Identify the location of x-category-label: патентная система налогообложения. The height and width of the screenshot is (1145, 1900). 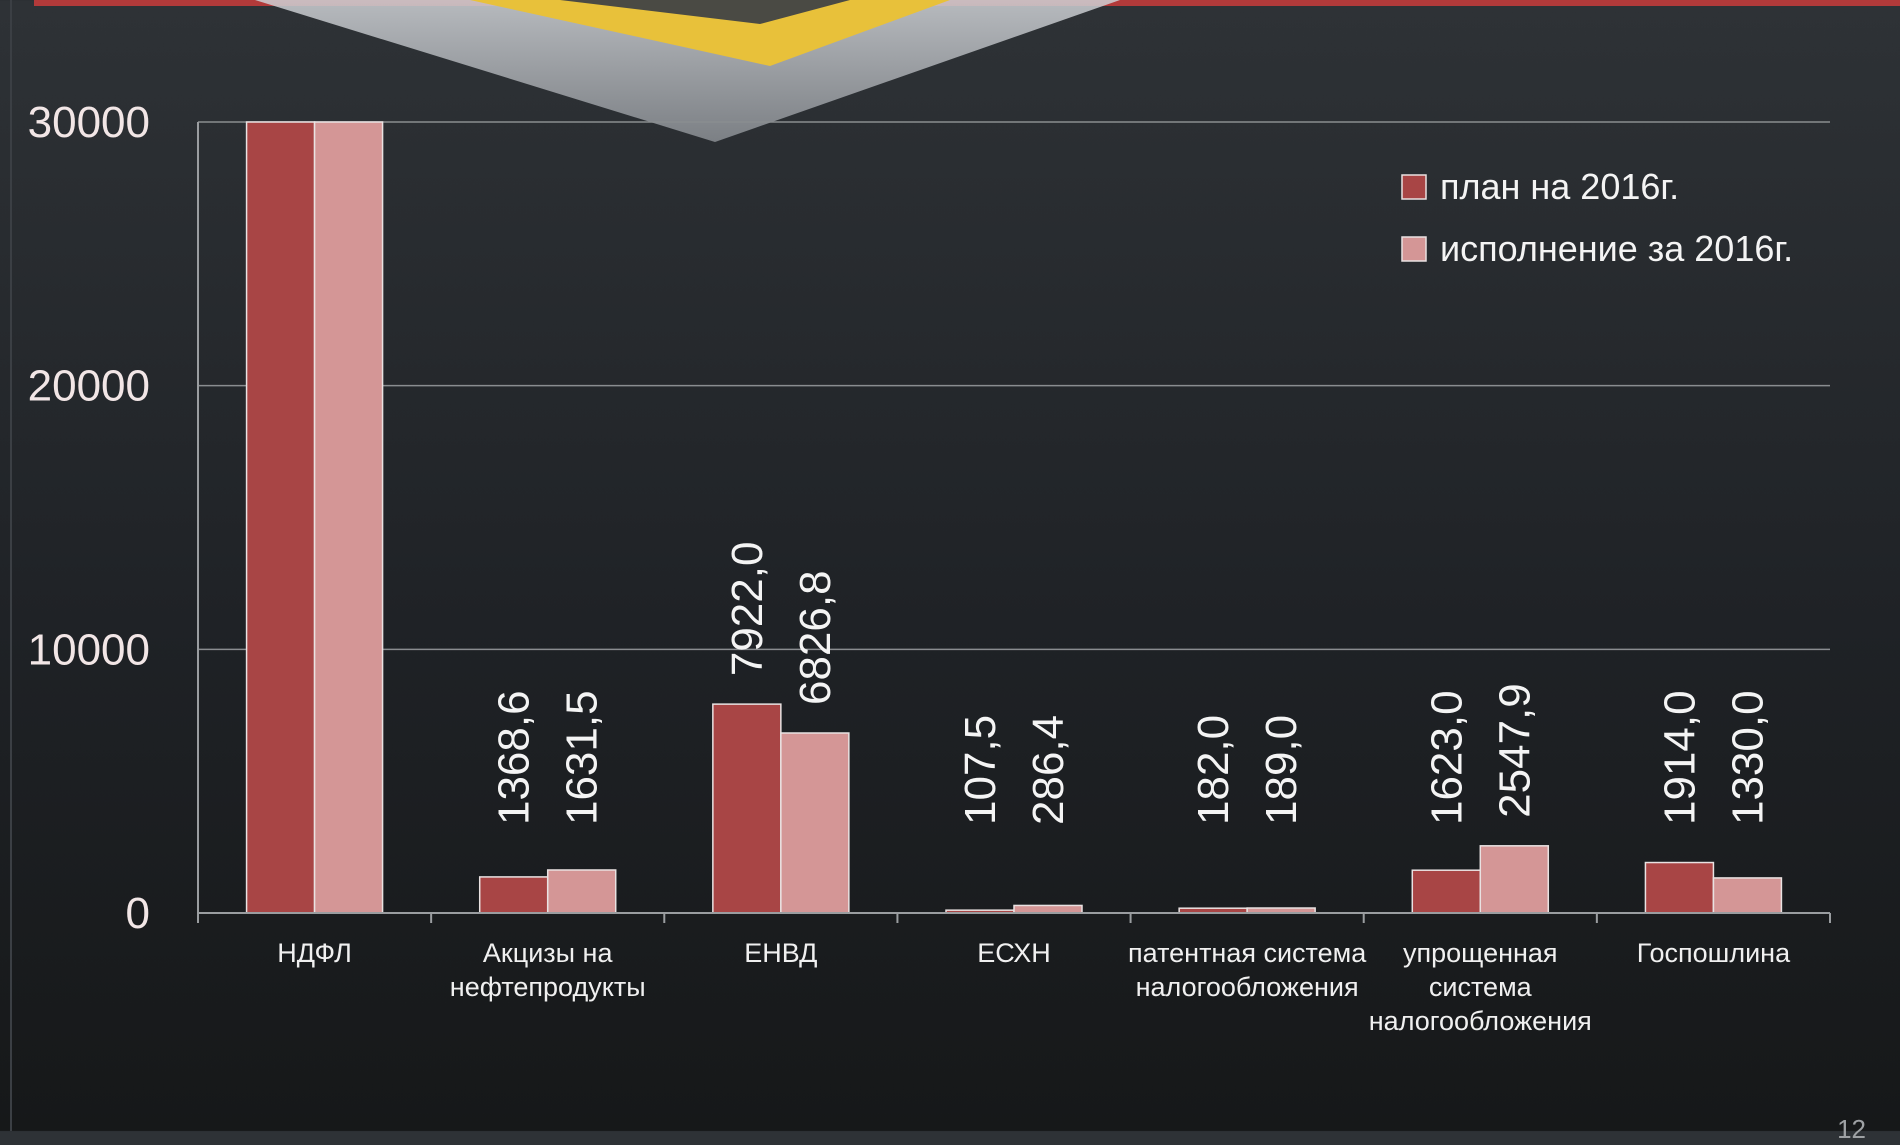
(1247, 970).